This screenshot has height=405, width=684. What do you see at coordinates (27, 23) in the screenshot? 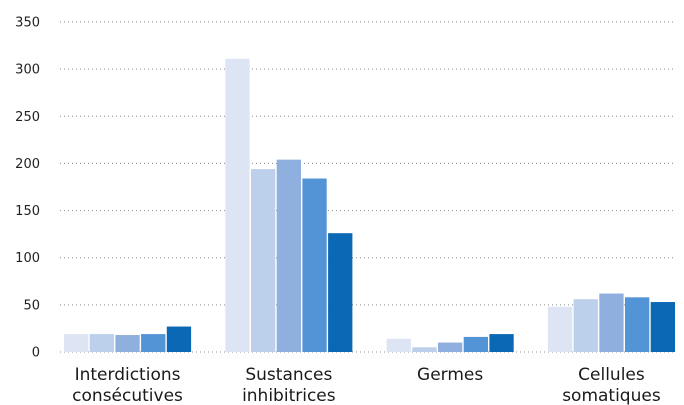
I see `y-tick-label-350: 350` at bounding box center [27, 23].